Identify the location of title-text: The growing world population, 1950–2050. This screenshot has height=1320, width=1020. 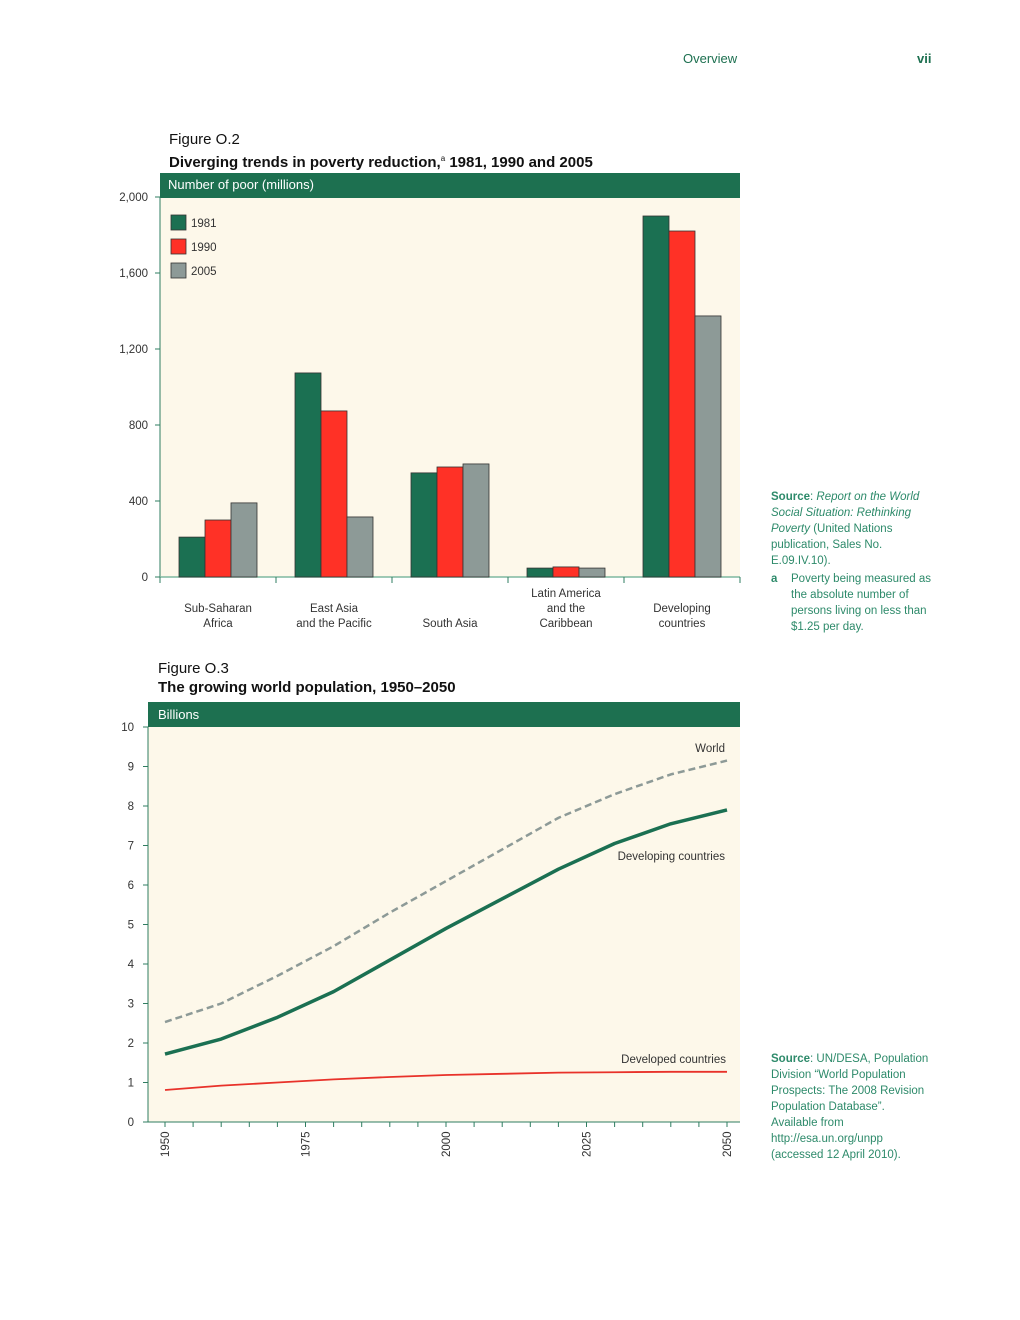
(307, 687).